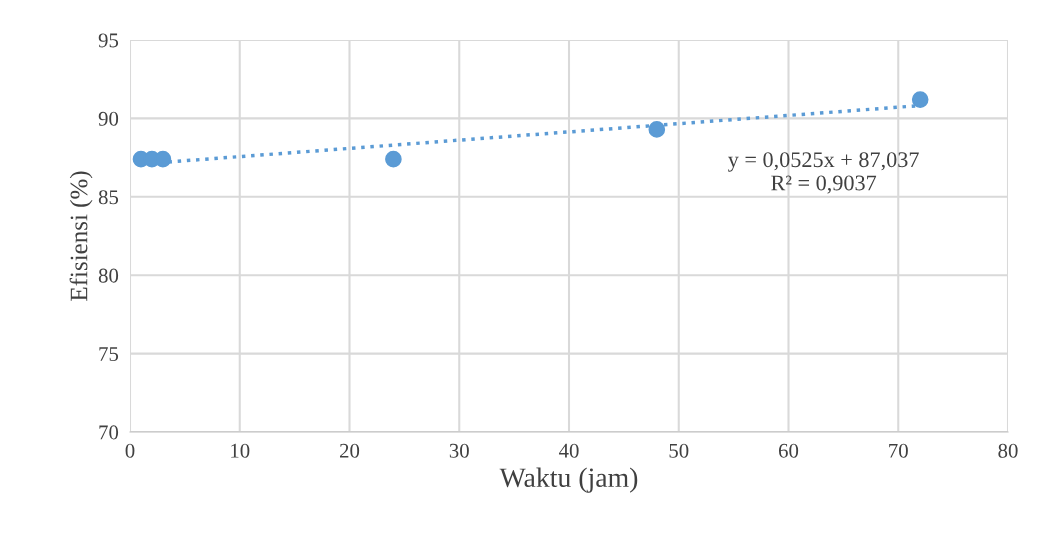 This screenshot has height=545, width=1043. Describe the element at coordinates (130, 450) in the screenshot. I see `x-tick-label: 0` at that location.